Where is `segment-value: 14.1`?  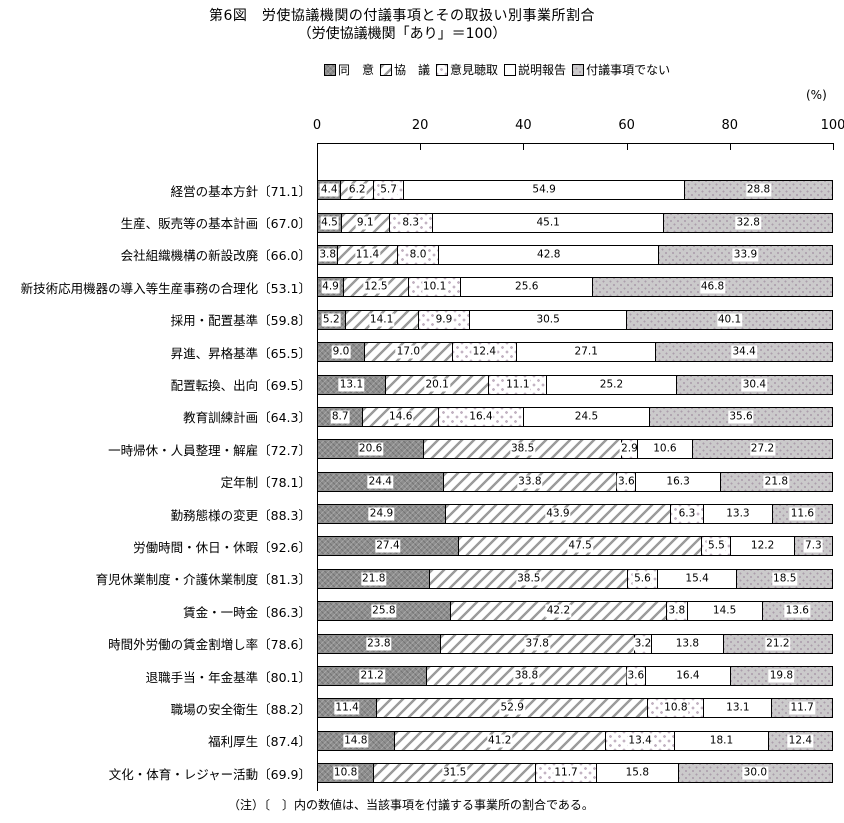 segment-value: 14.1 is located at coordinates (381, 320).